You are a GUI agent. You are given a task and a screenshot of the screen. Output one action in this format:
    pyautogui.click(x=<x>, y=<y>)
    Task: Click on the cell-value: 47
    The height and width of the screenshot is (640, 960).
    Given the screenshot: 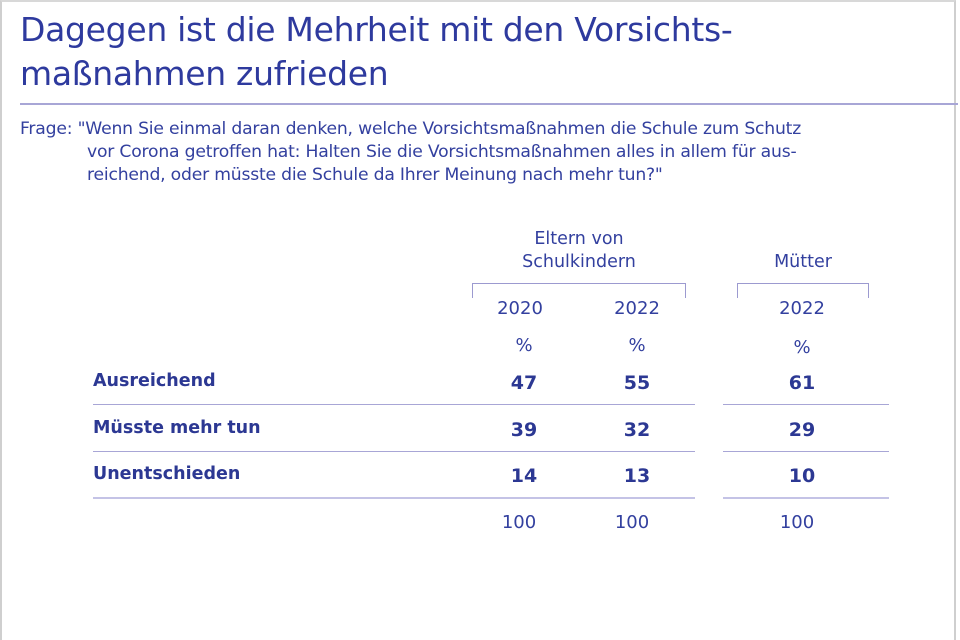 What is the action you would take?
    pyautogui.click(x=524, y=383)
    